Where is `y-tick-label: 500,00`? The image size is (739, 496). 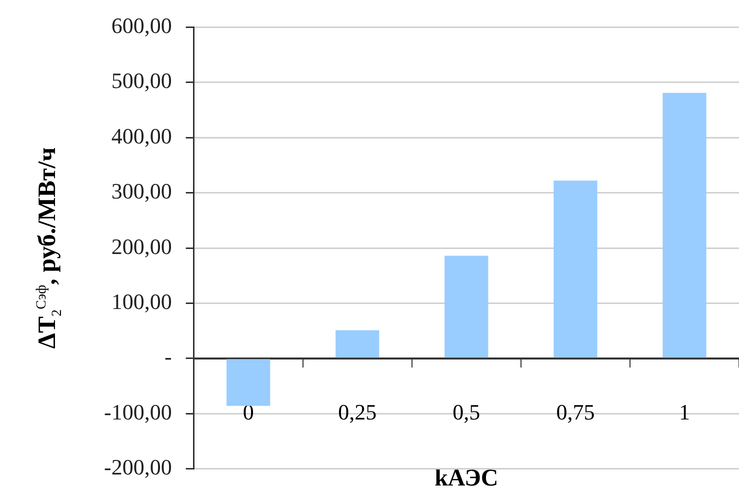
y-tick-label: 500,00 is located at coordinates (141, 81).